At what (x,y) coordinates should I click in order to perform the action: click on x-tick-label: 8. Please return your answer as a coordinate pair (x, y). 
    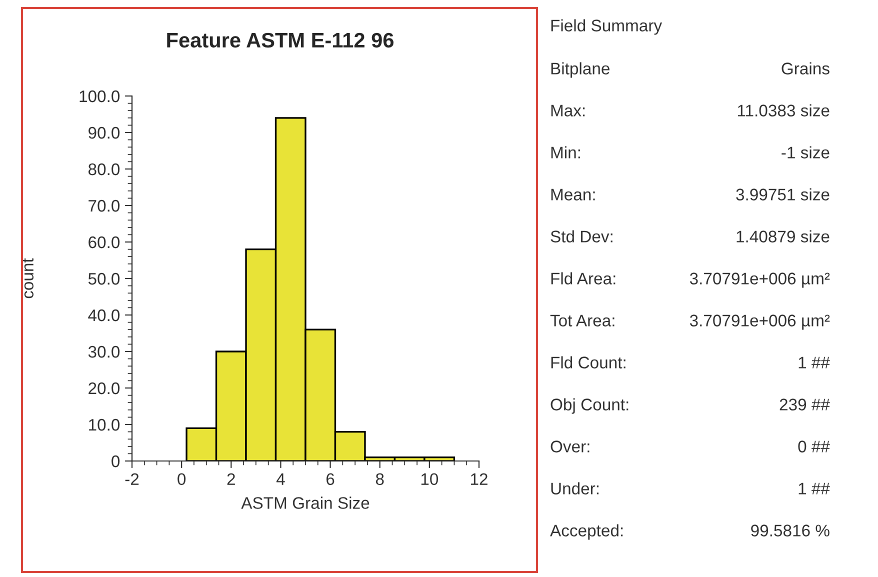
    Looking at the image, I should click on (380, 479).